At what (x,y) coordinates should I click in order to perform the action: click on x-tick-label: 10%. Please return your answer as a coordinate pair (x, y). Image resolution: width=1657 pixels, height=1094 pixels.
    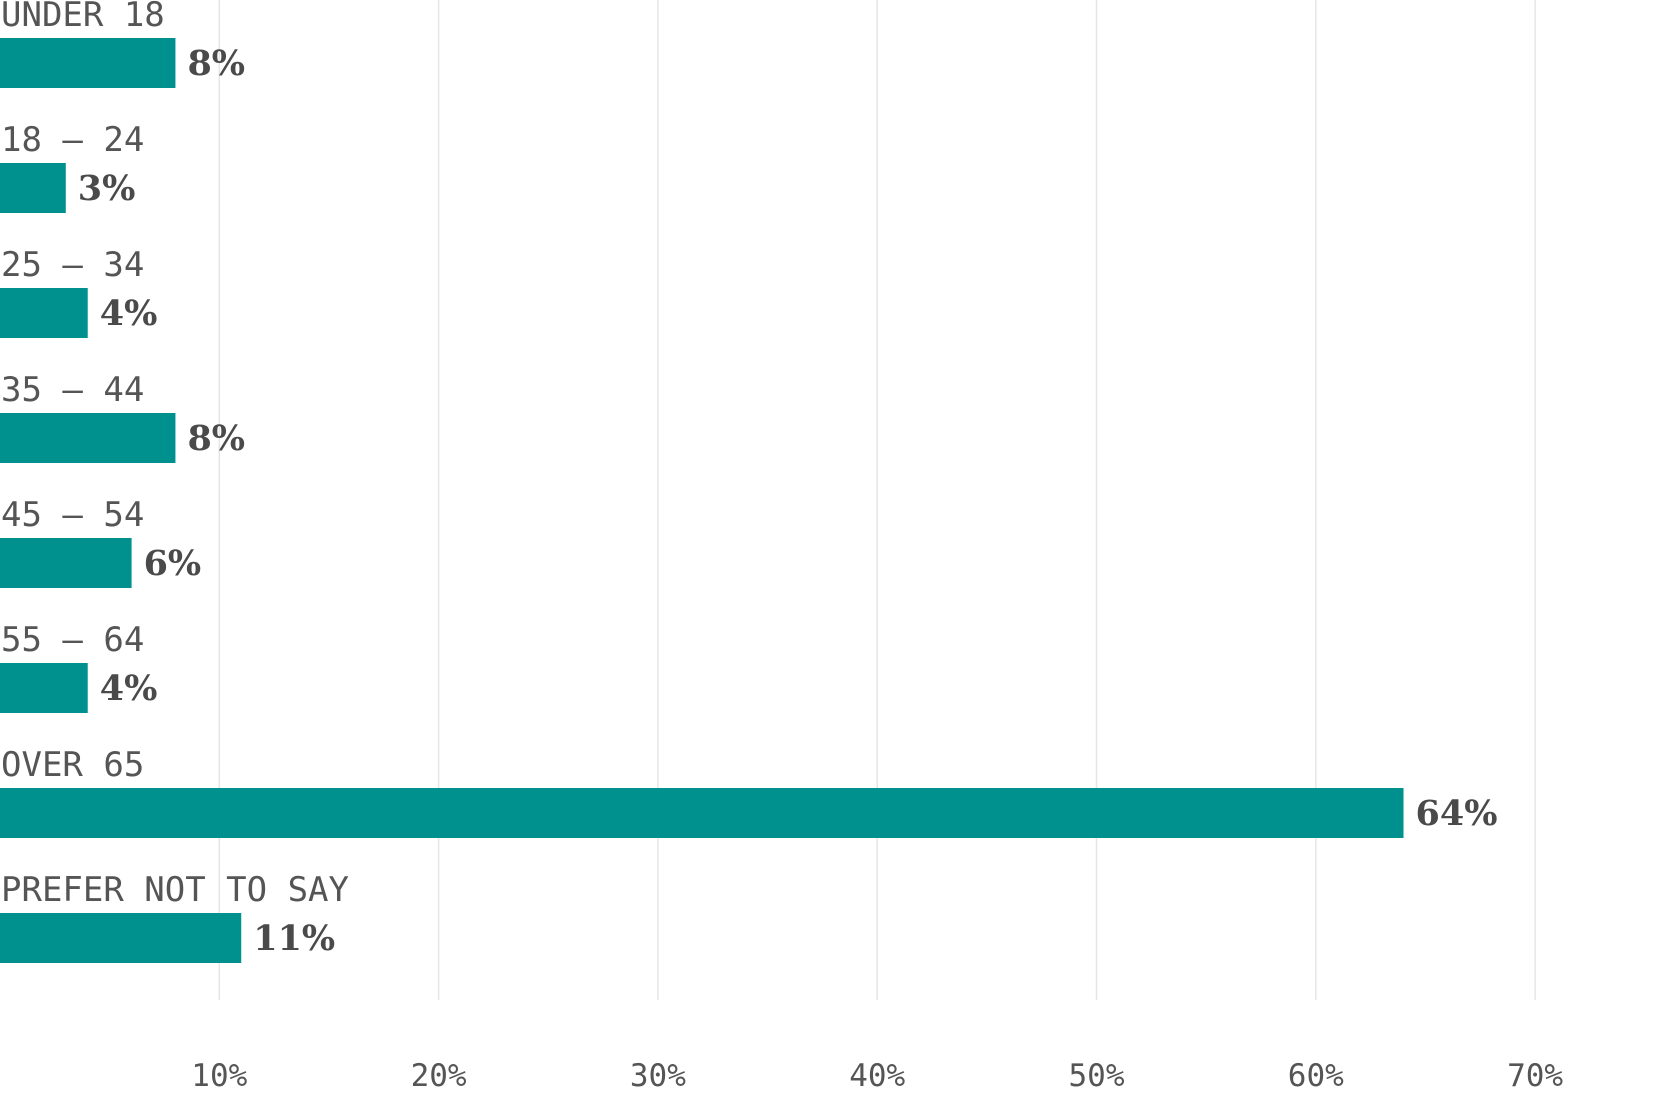
    Looking at the image, I should click on (219, 1076).